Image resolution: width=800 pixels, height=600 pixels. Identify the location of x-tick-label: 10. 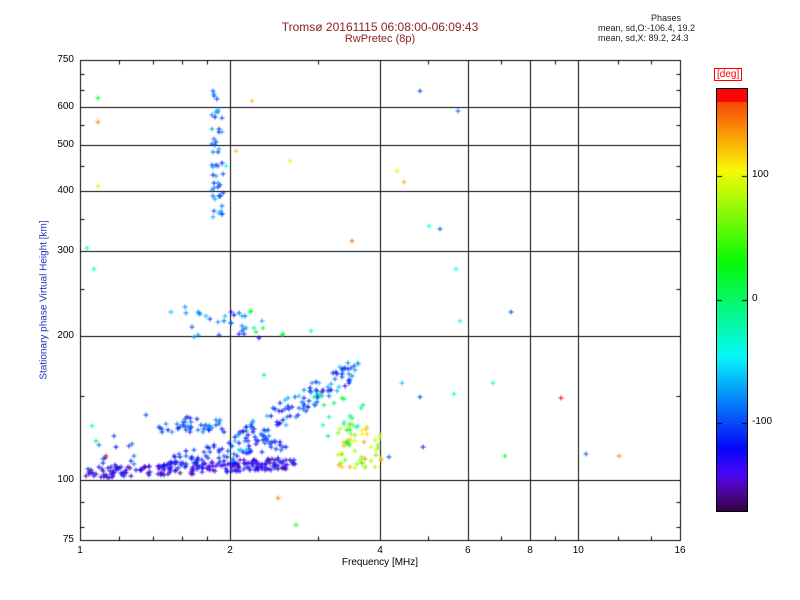
(578, 550).